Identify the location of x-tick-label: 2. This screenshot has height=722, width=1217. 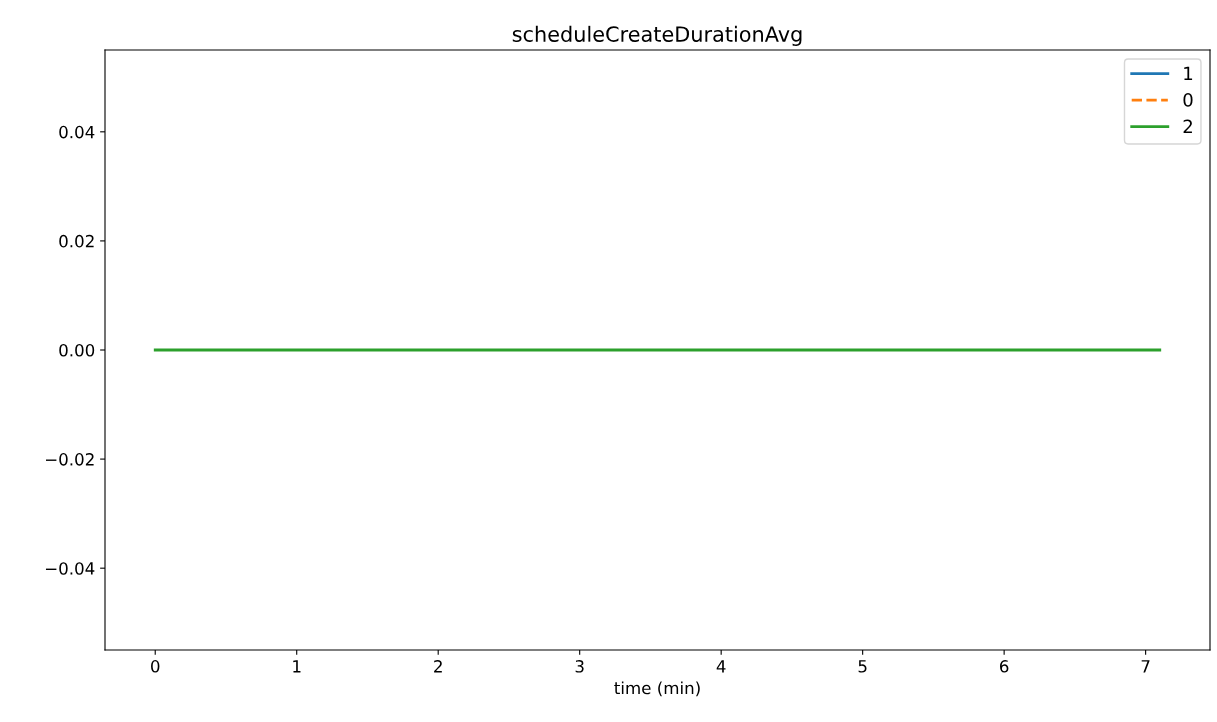
(438, 666).